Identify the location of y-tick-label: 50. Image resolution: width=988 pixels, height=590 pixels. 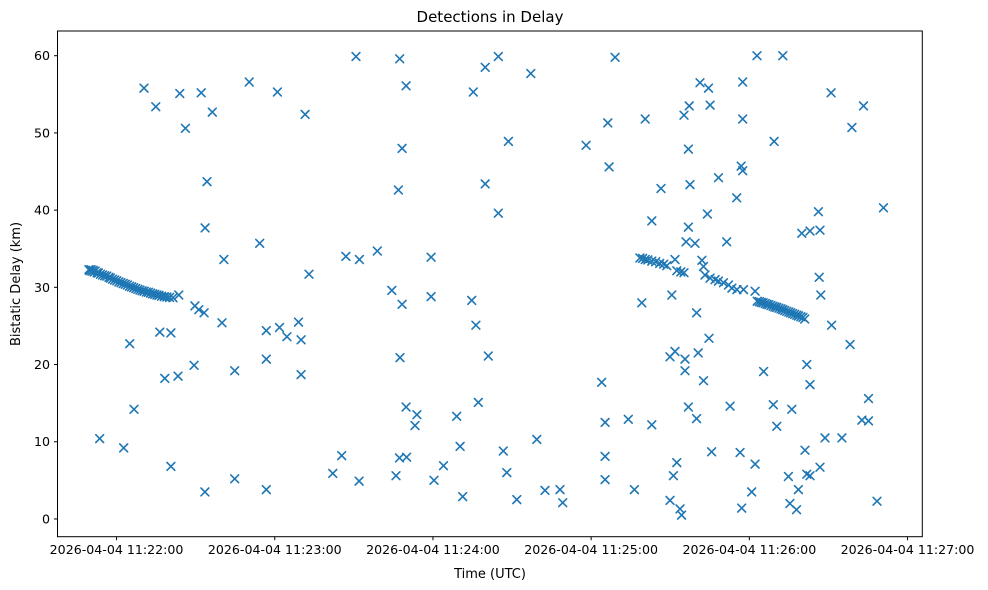
(42, 132).